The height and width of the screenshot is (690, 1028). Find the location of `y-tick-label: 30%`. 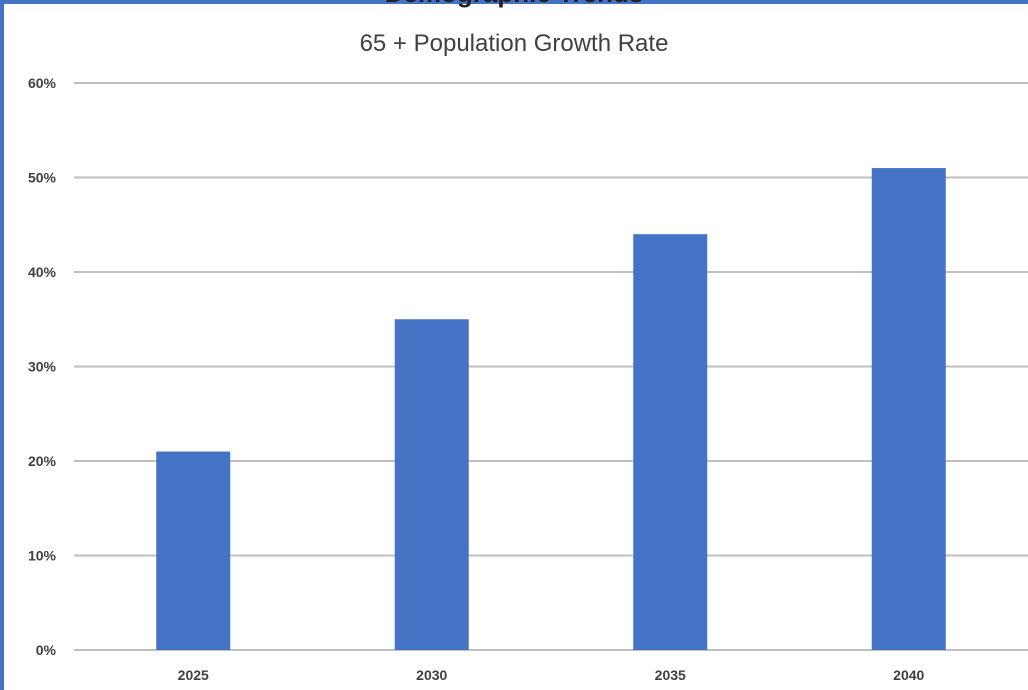

y-tick-label: 30% is located at coordinates (42, 367).